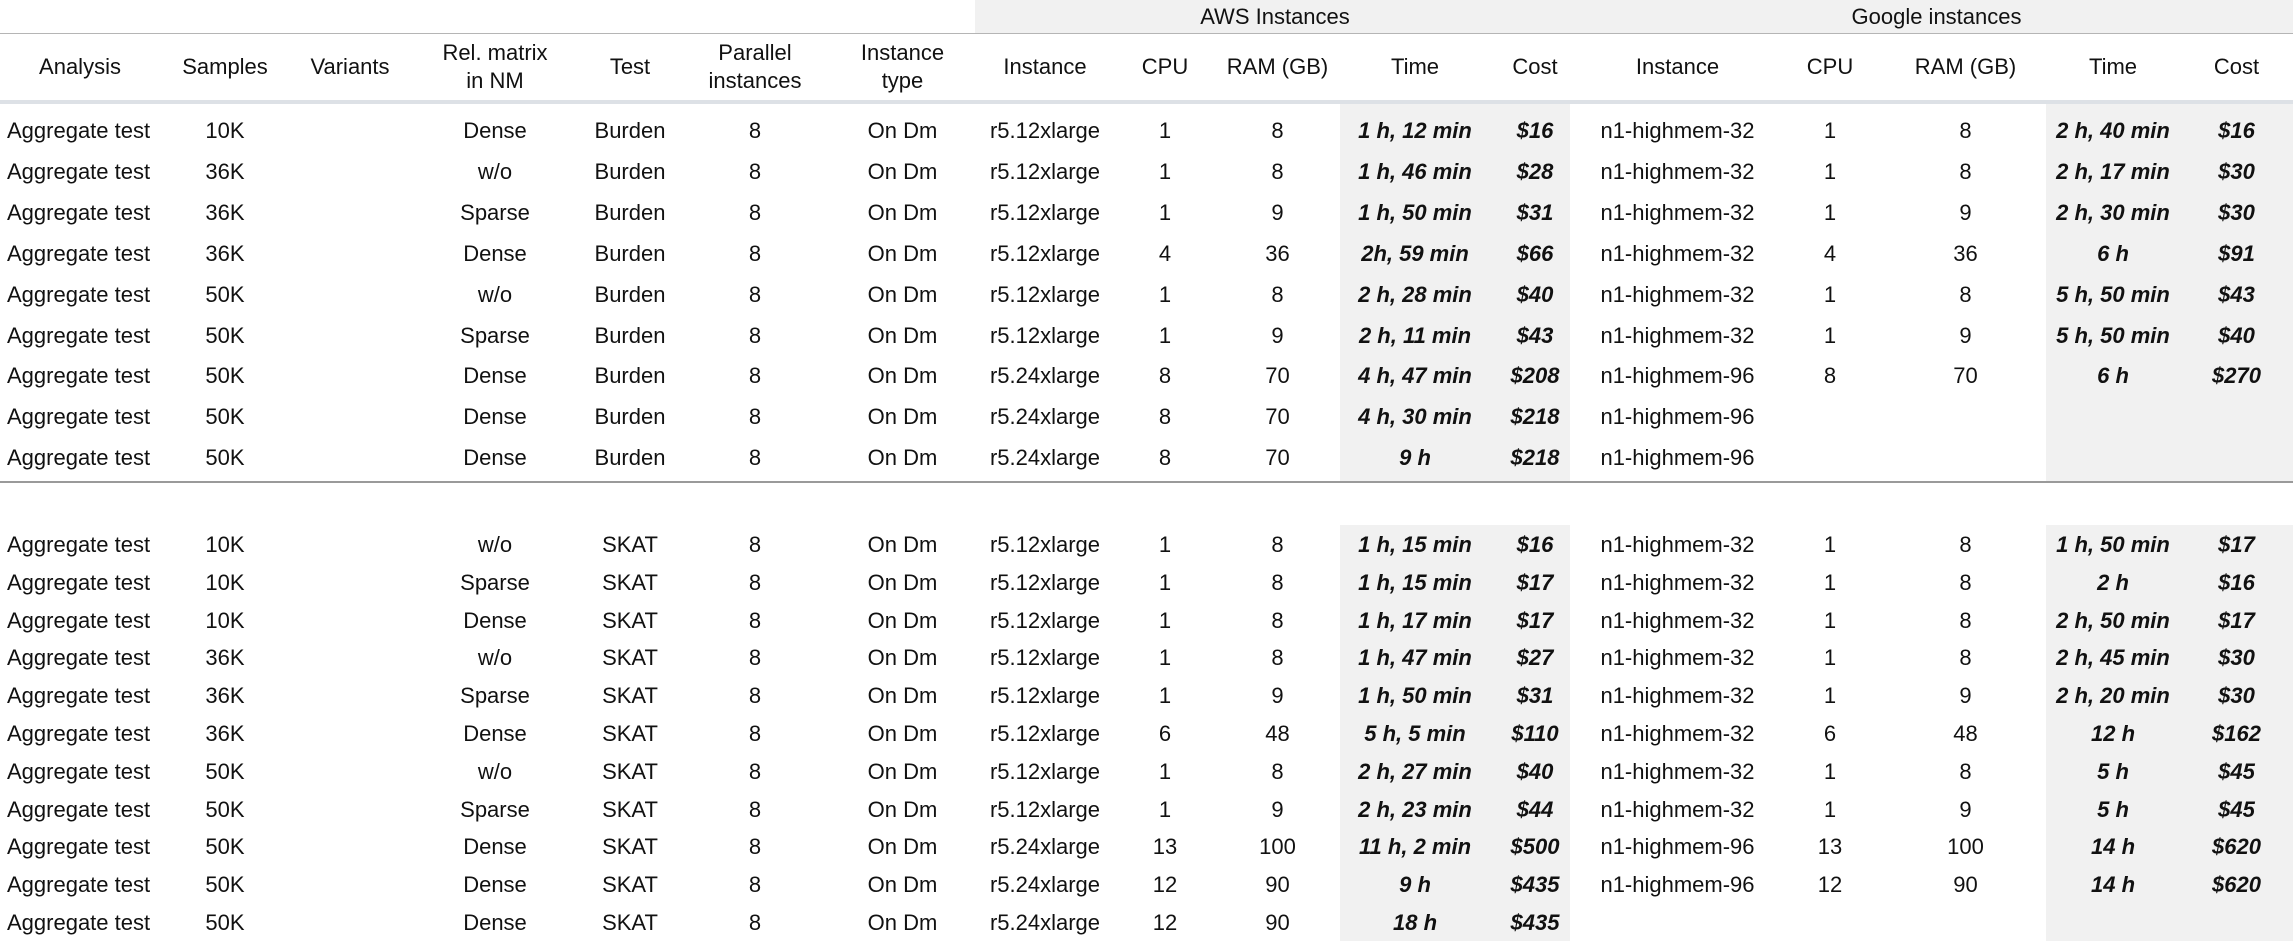 This screenshot has height=941, width=2293. I want to click on cell-aws-time: 18 h, so click(1415, 922).